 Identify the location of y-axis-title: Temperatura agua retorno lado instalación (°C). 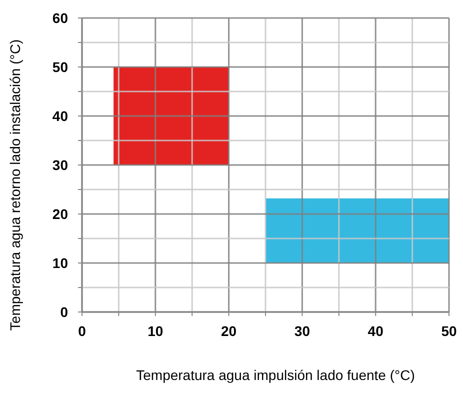
(15, 185).